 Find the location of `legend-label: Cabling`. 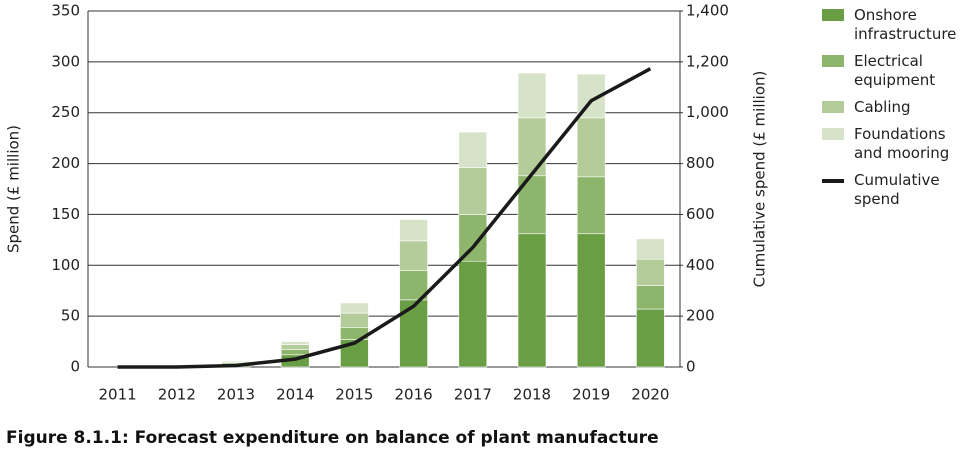

legend-label: Cabling is located at coordinates (882, 107).